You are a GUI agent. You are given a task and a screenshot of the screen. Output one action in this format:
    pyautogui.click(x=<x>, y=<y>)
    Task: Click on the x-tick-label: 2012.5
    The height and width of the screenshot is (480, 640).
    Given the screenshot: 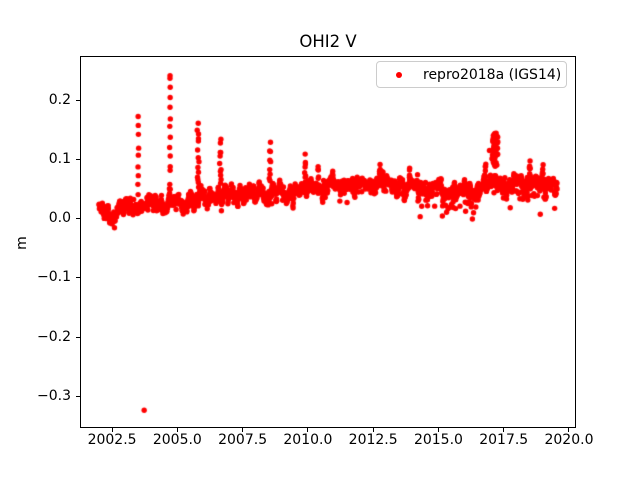 What is the action you would take?
    pyautogui.click(x=373, y=440)
    